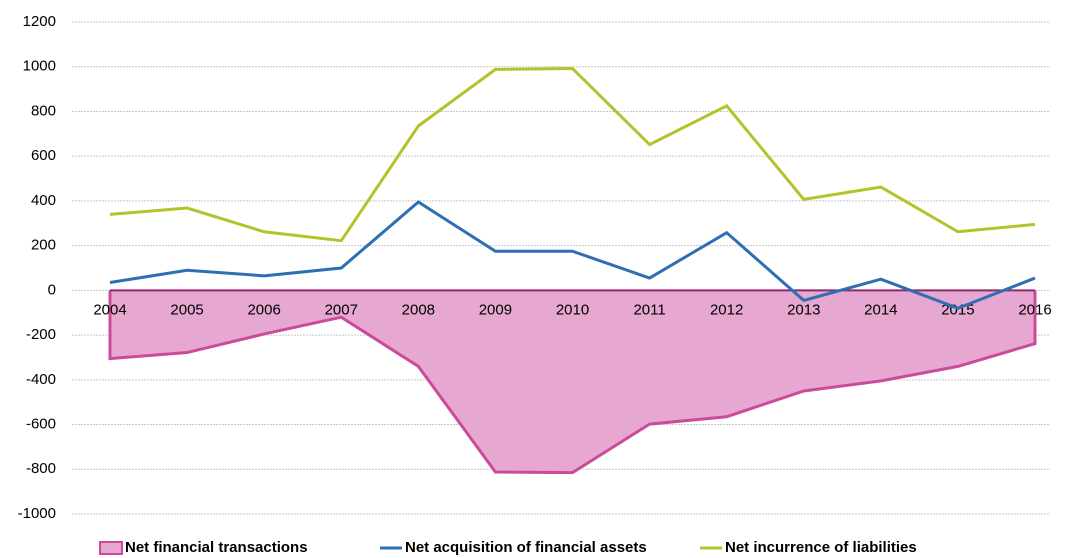  What do you see at coordinates (41, 334) in the screenshot?
I see `y-tick-label: -200` at bounding box center [41, 334].